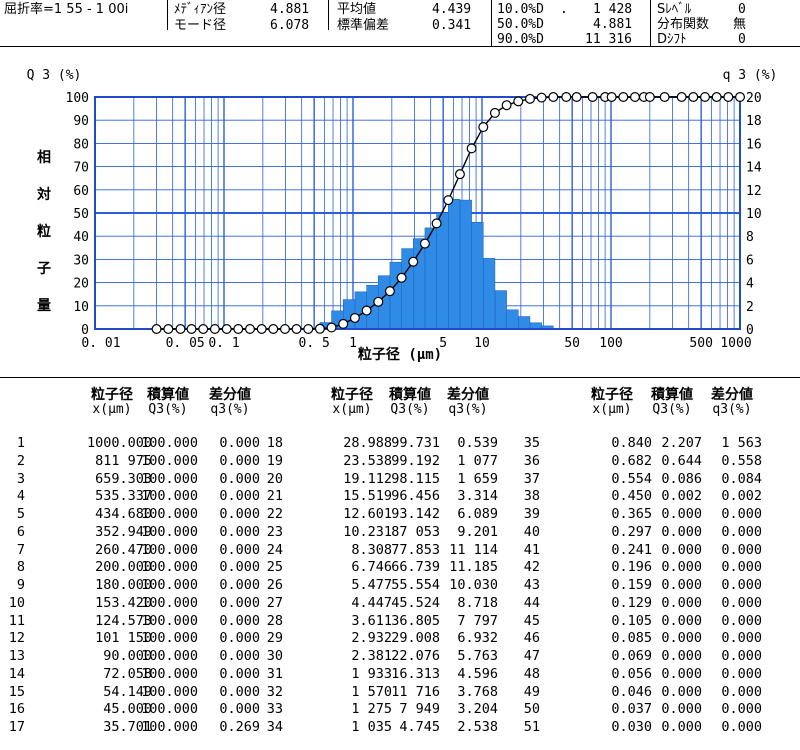 Image resolution: width=800 pixels, height=750 pixels. I want to click on cell-cumulative: 0.002, so click(681, 496).